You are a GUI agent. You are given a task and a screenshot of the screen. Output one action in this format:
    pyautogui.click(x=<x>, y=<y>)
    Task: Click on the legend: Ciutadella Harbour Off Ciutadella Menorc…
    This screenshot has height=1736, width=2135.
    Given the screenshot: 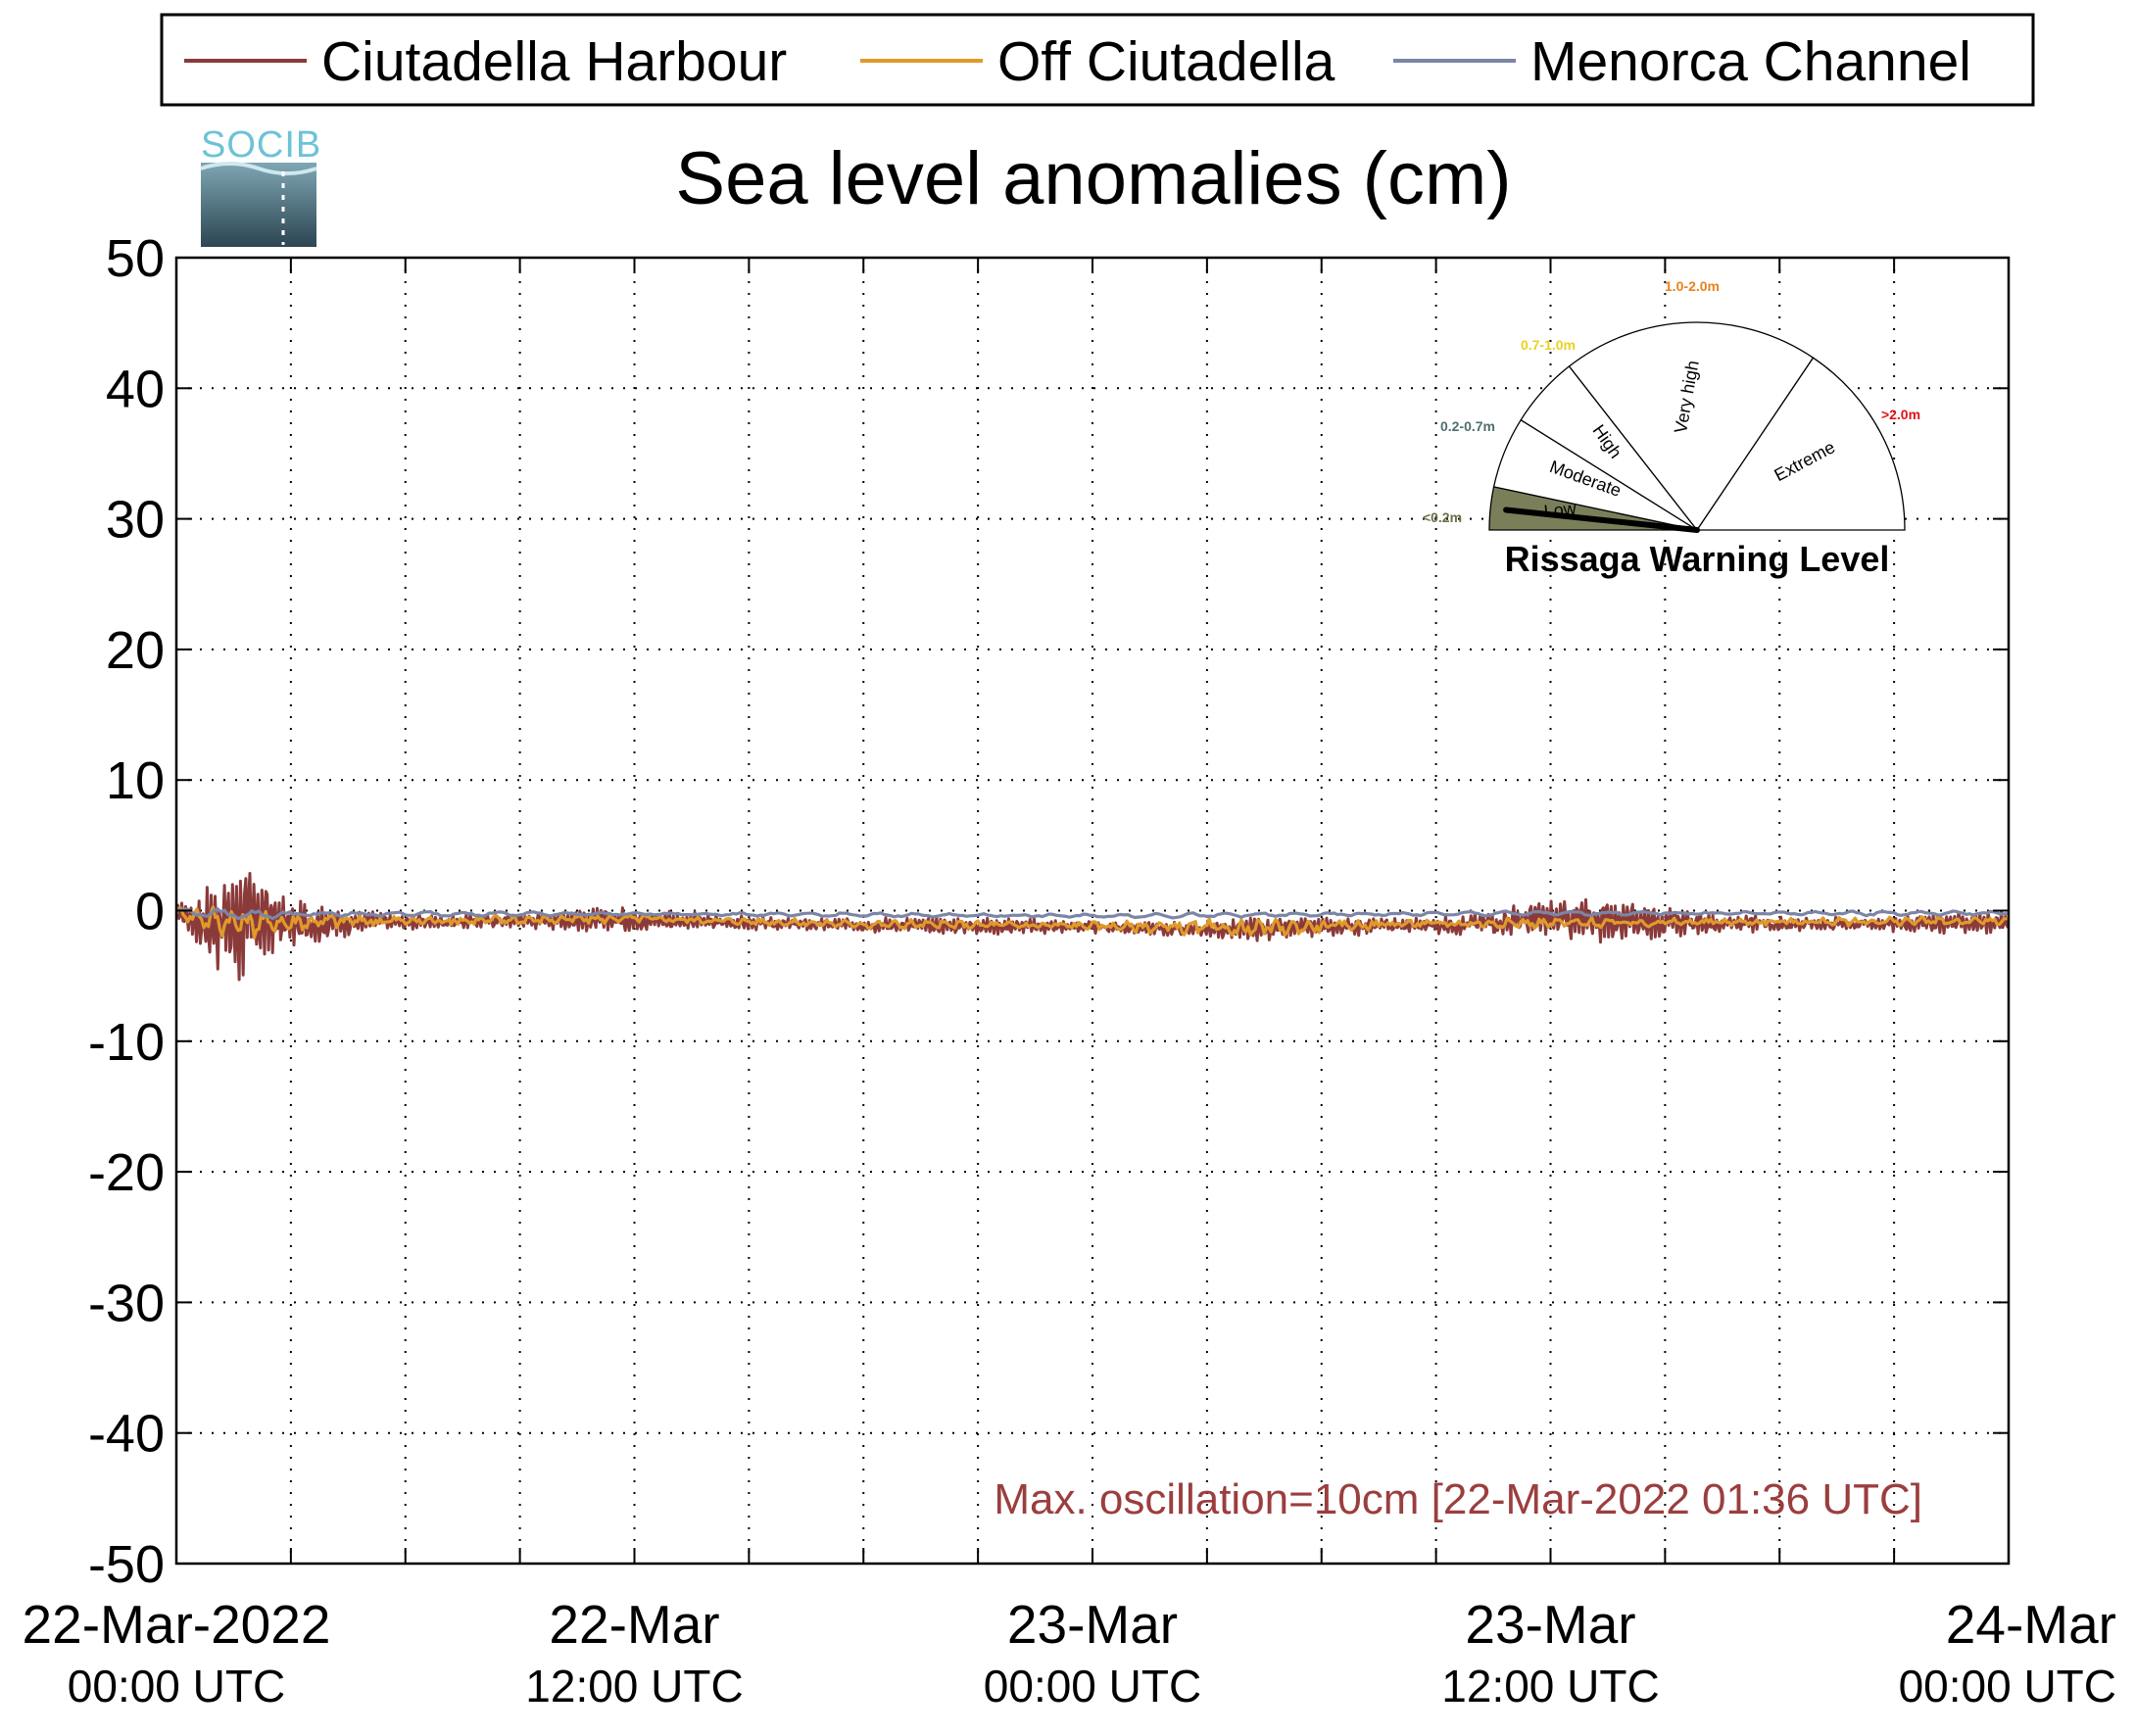 What is the action you would take?
    pyautogui.click(x=1097, y=60)
    